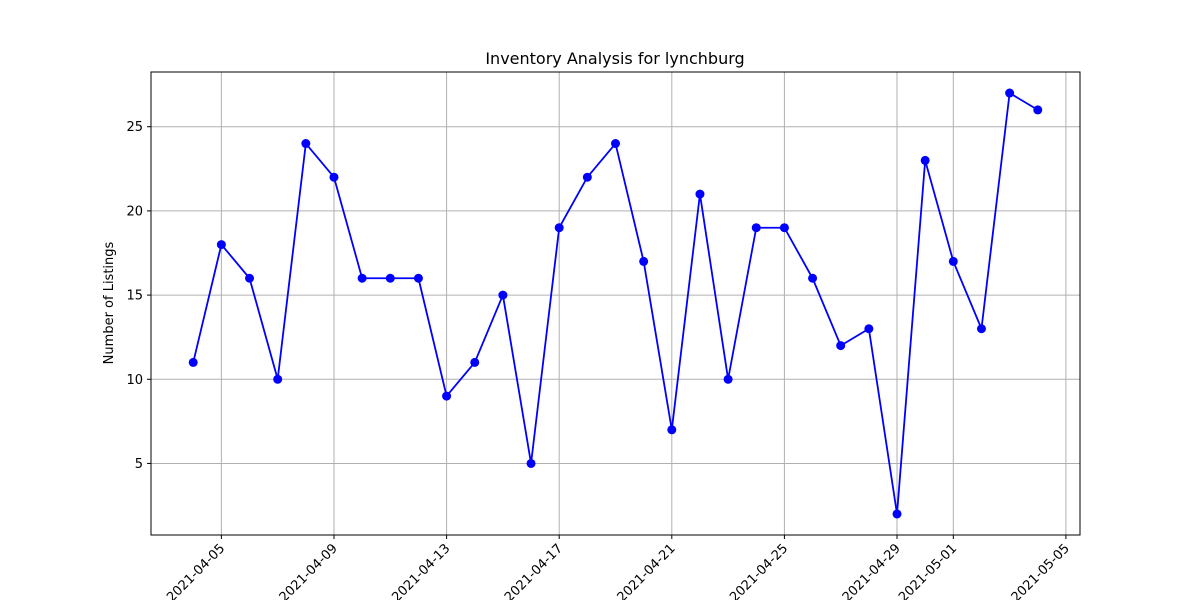 This screenshot has height=600, width=1200. What do you see at coordinates (421, 570) in the screenshot?
I see `x-tick-label: 2021-04-13` at bounding box center [421, 570].